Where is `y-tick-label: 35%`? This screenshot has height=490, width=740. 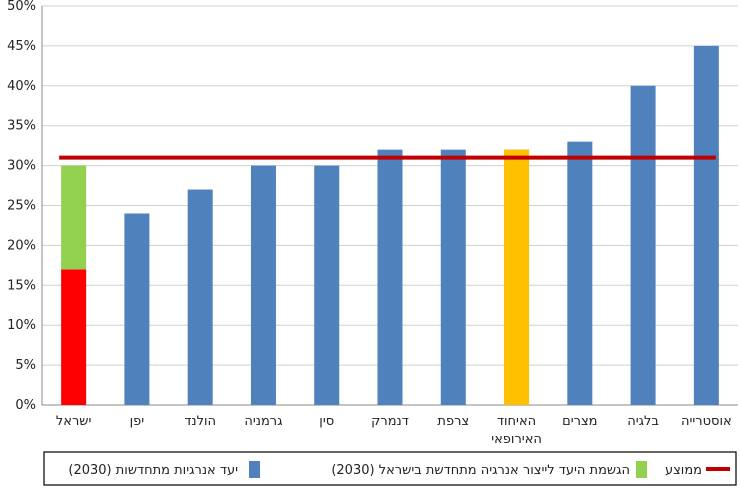
y-tick-label: 35% is located at coordinates (21, 126).